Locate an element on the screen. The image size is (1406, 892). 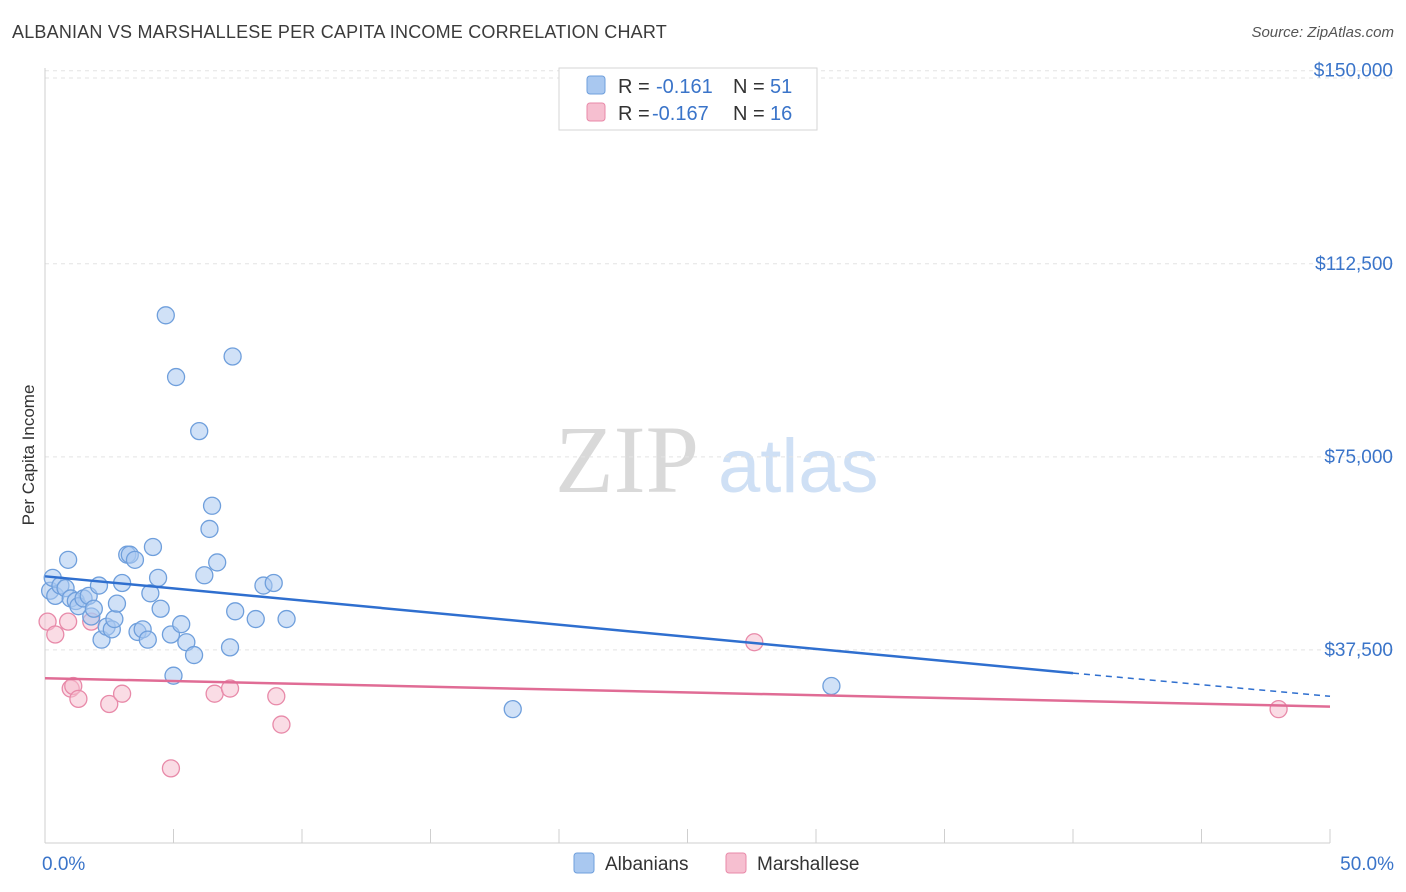
y-tick-label: $37,500 is located at coordinates (1358, 650).